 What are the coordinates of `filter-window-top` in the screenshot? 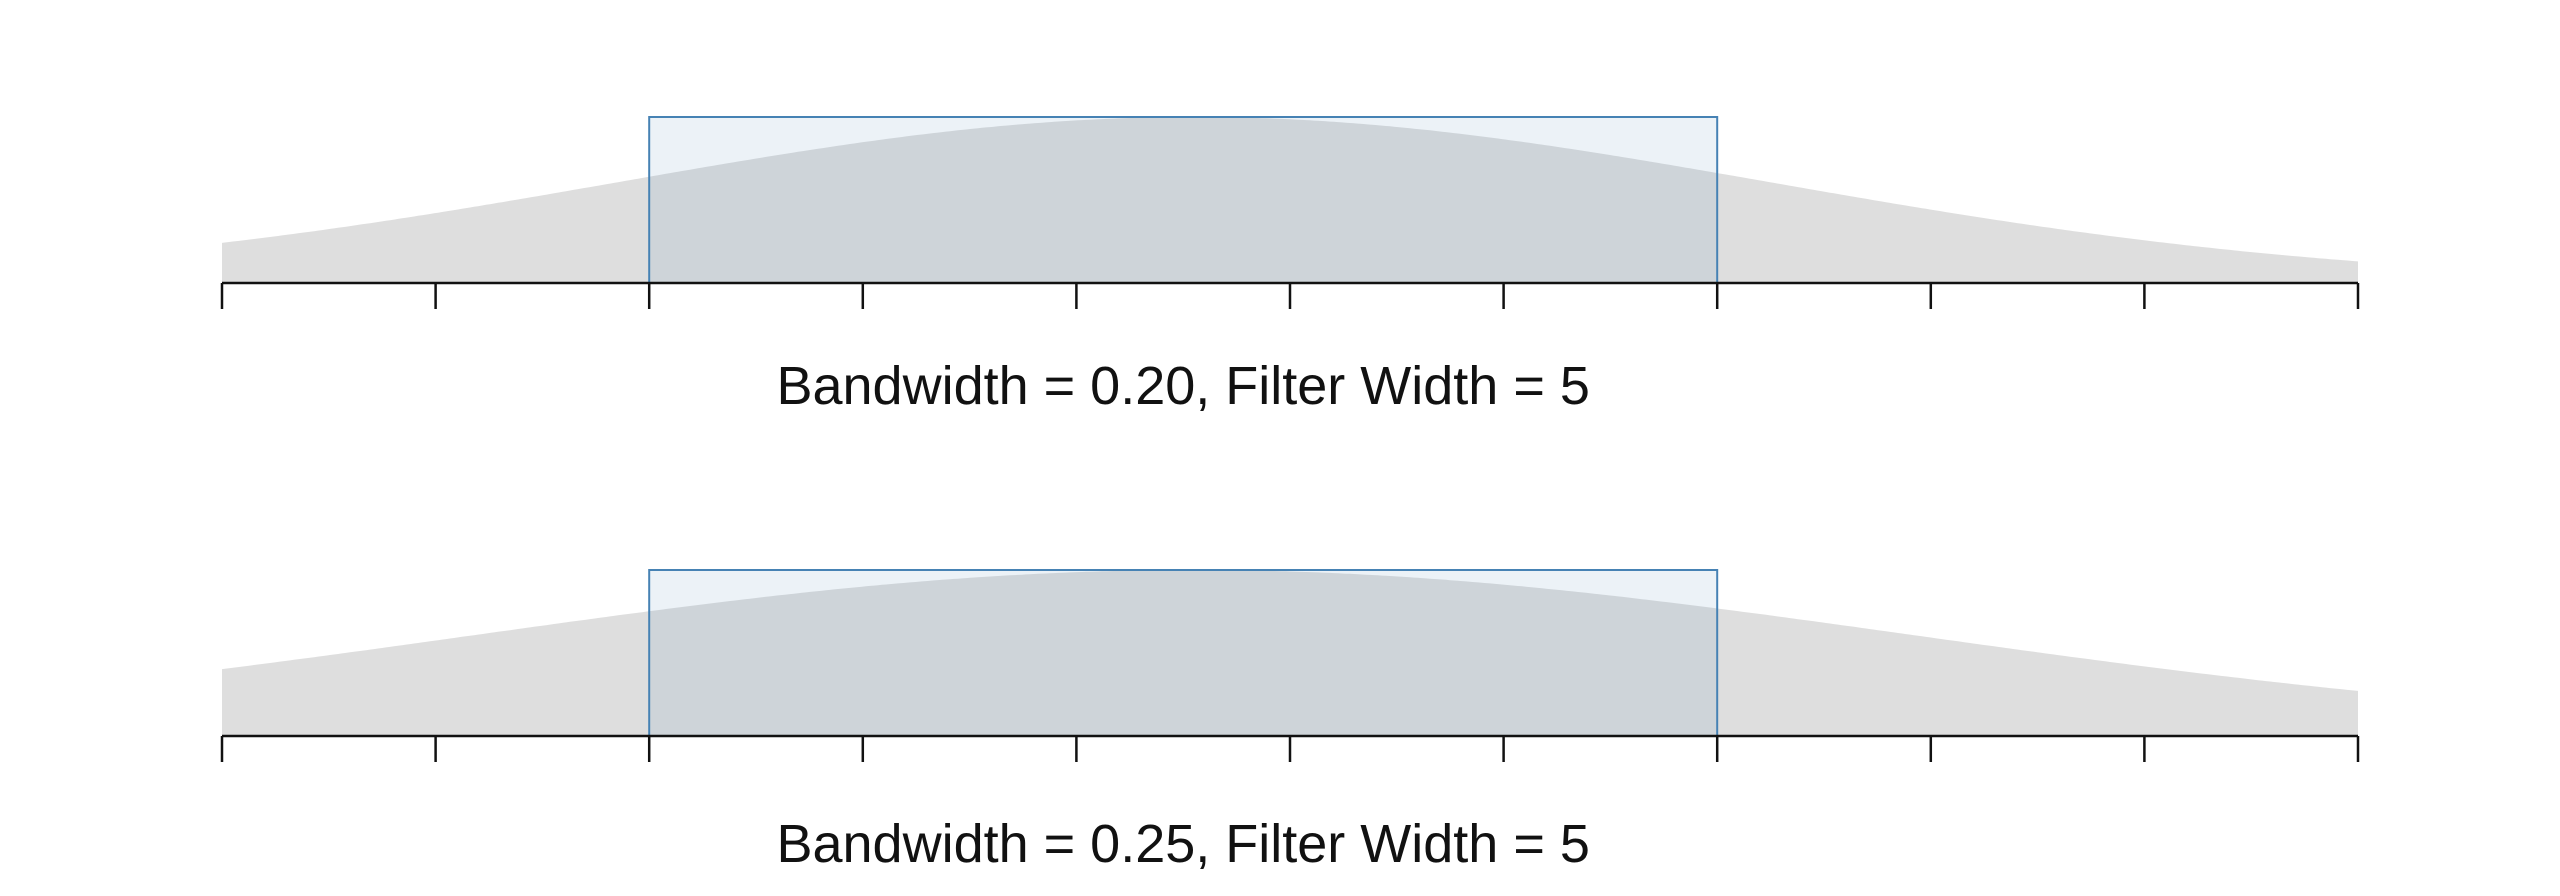 It's located at (1183, 200).